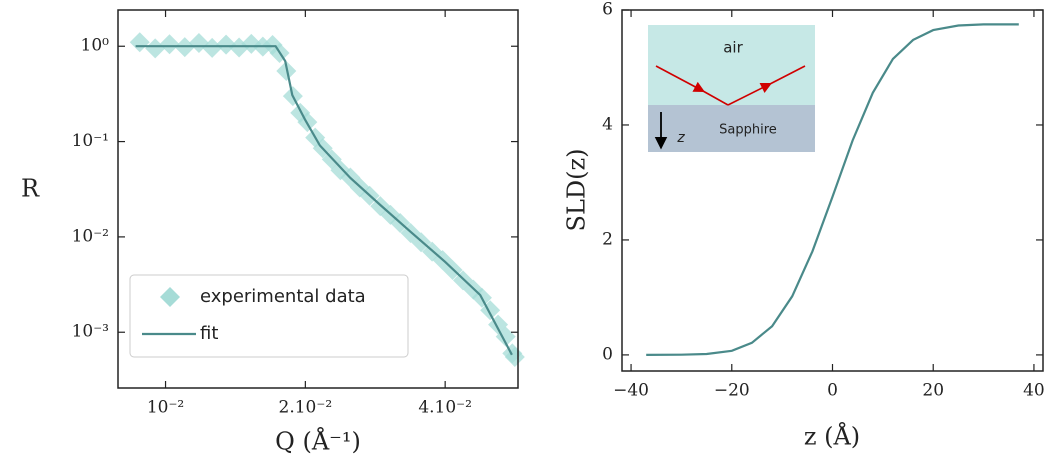 This screenshot has height=468, width=1059. What do you see at coordinates (283, 296) in the screenshot?
I see `legend-label: experimental data` at bounding box center [283, 296].